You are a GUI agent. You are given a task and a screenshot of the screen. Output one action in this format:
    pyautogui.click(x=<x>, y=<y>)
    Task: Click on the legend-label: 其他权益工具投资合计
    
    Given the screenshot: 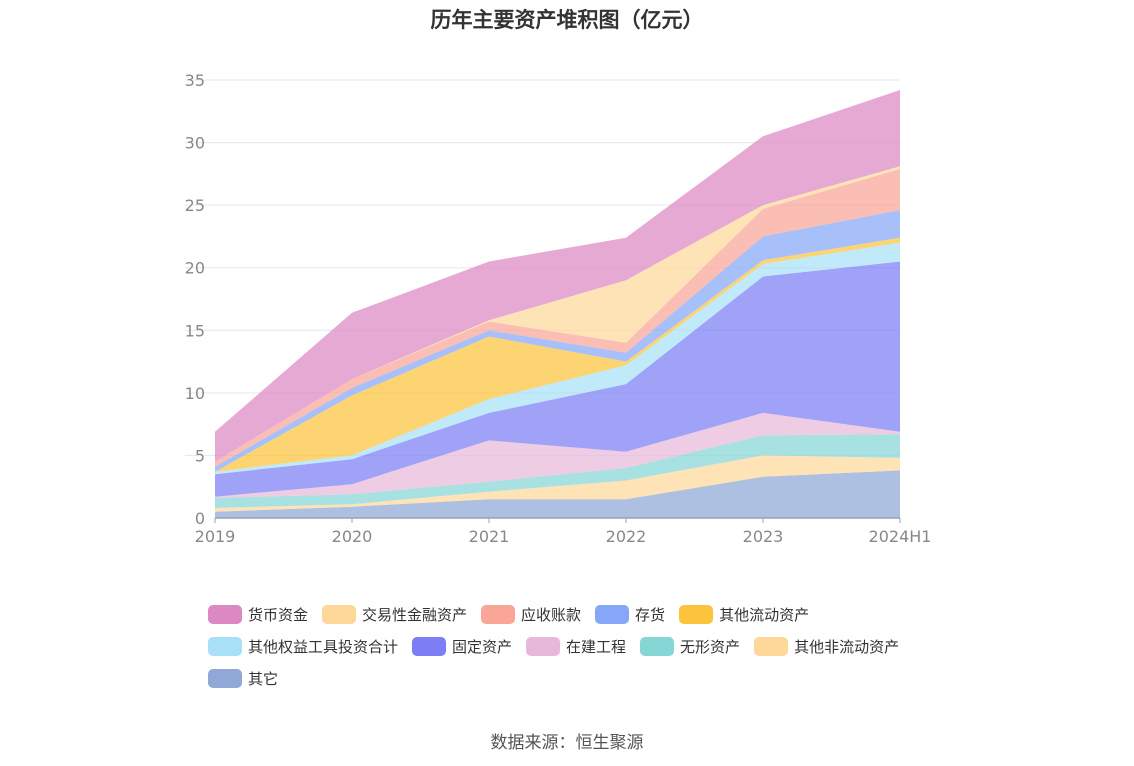 What is the action you would take?
    pyautogui.click(x=323, y=646)
    